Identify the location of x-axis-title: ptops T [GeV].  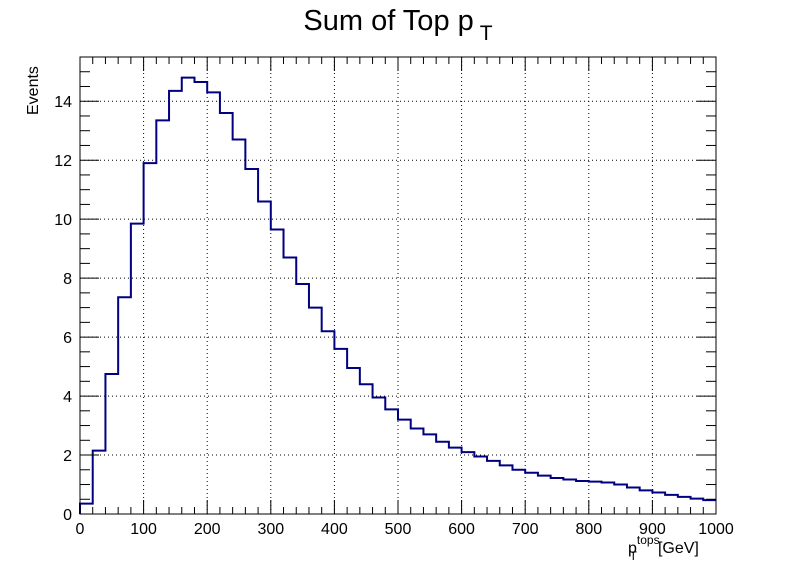
(663, 548).